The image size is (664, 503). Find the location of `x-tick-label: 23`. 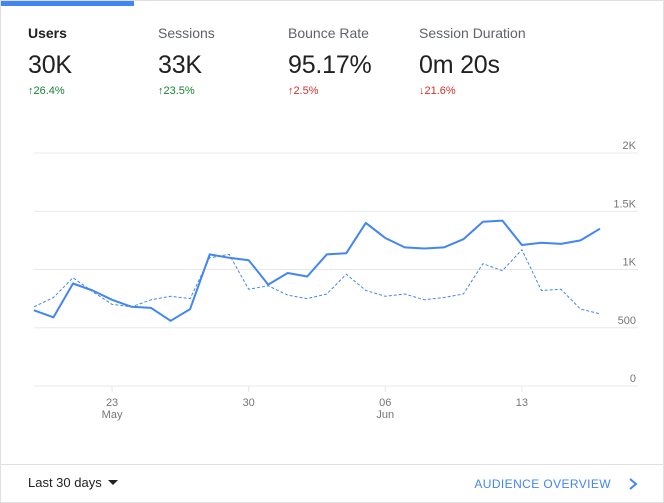

x-tick-label: 23 is located at coordinates (112, 403).